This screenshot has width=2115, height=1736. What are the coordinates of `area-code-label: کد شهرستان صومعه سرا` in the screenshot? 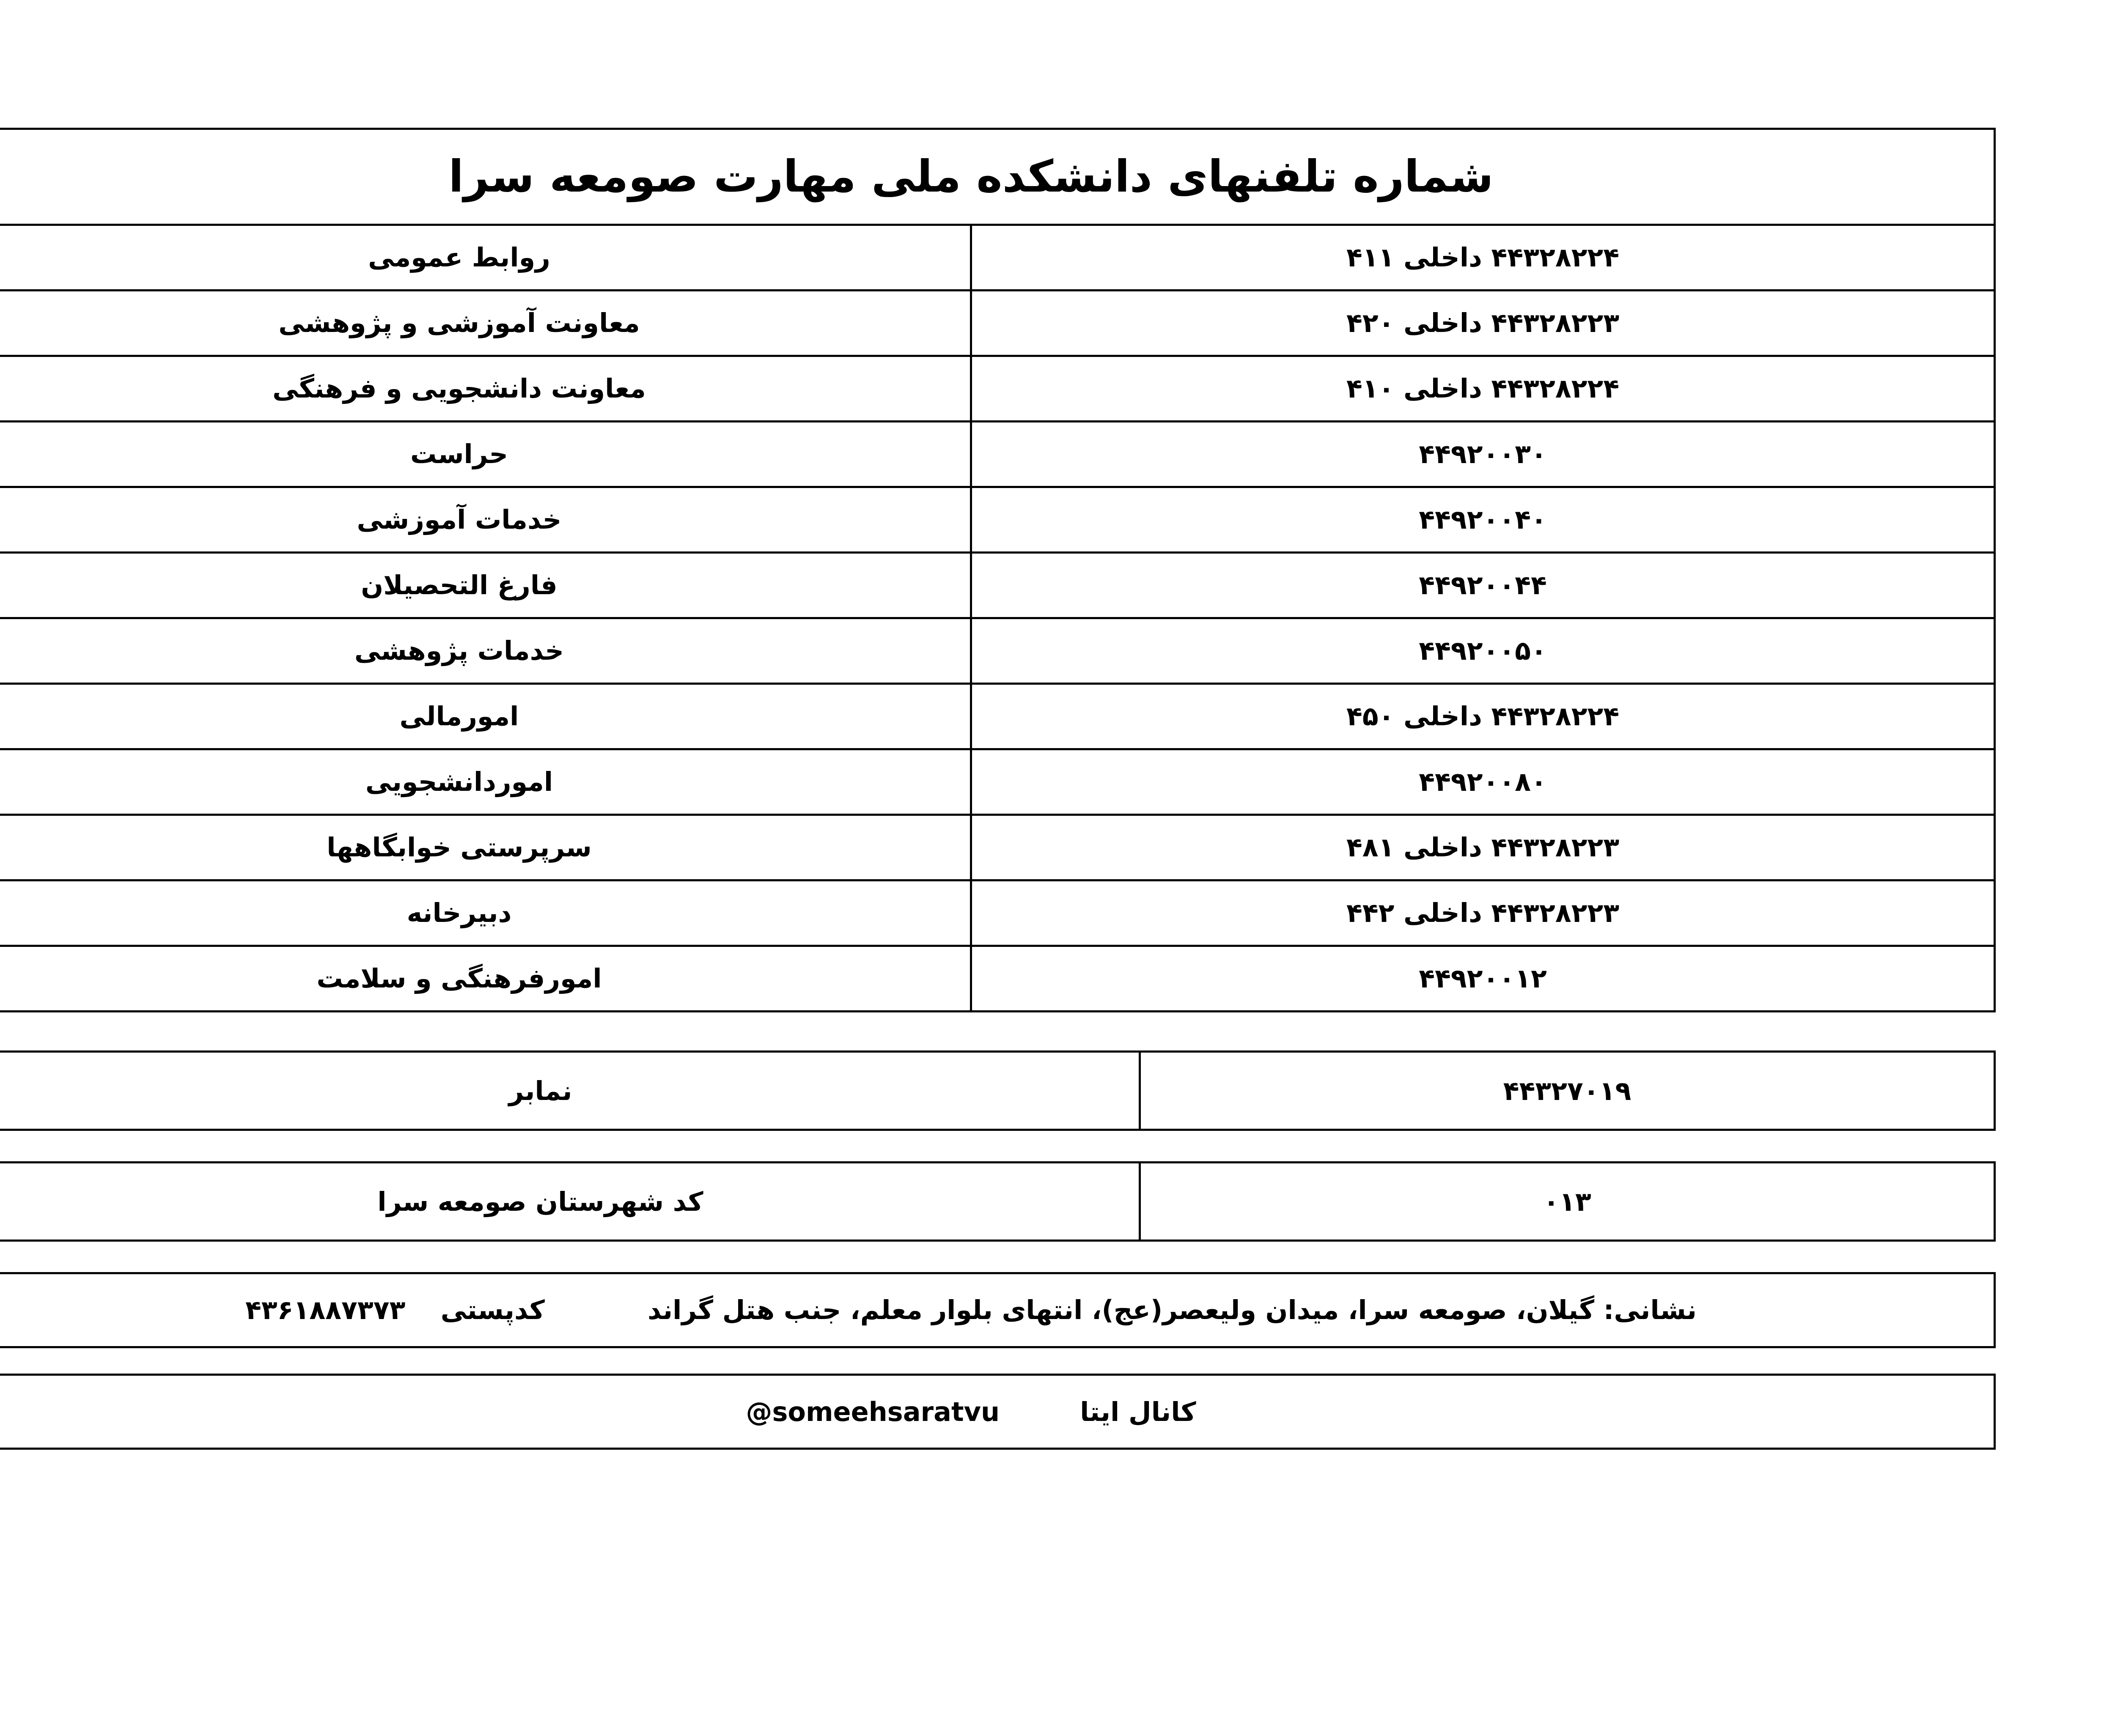 It's located at (570, 1201).